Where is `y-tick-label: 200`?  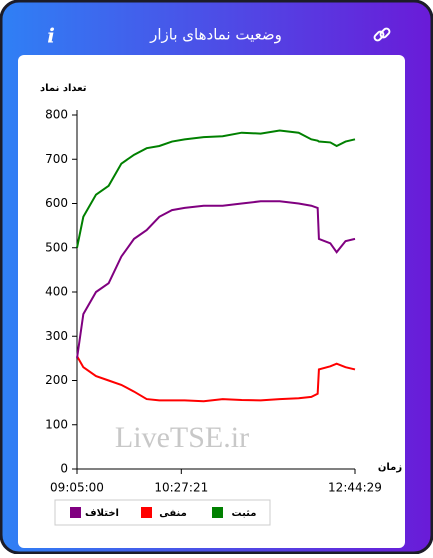
y-tick-label: 200 is located at coordinates (56, 380).